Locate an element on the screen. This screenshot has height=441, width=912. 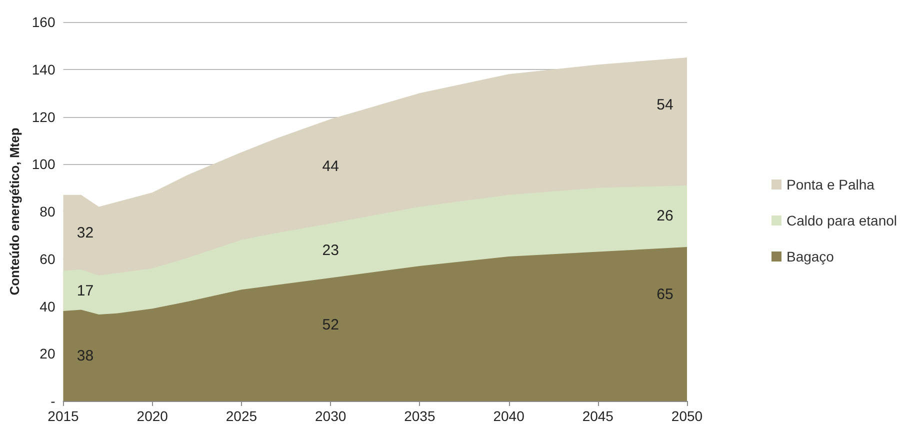
legend-label: Caldo para etanol is located at coordinates (842, 220).